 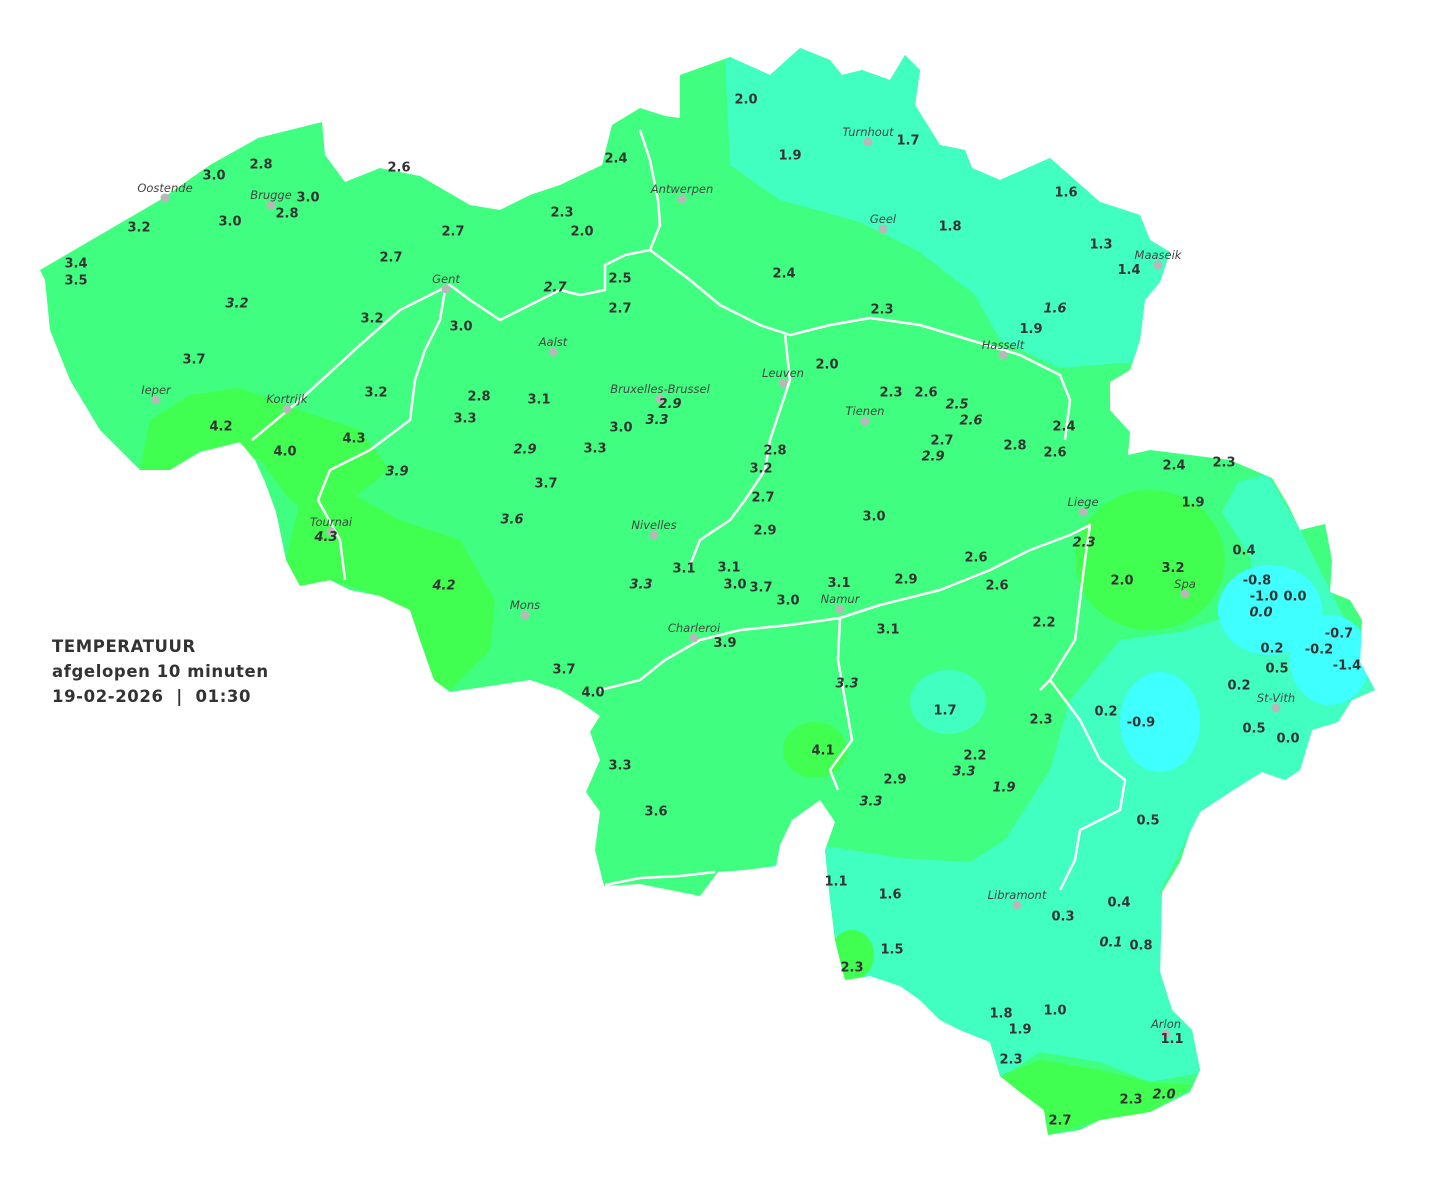 I want to click on city-kortrijk: Kortrijk, so click(x=287, y=403).